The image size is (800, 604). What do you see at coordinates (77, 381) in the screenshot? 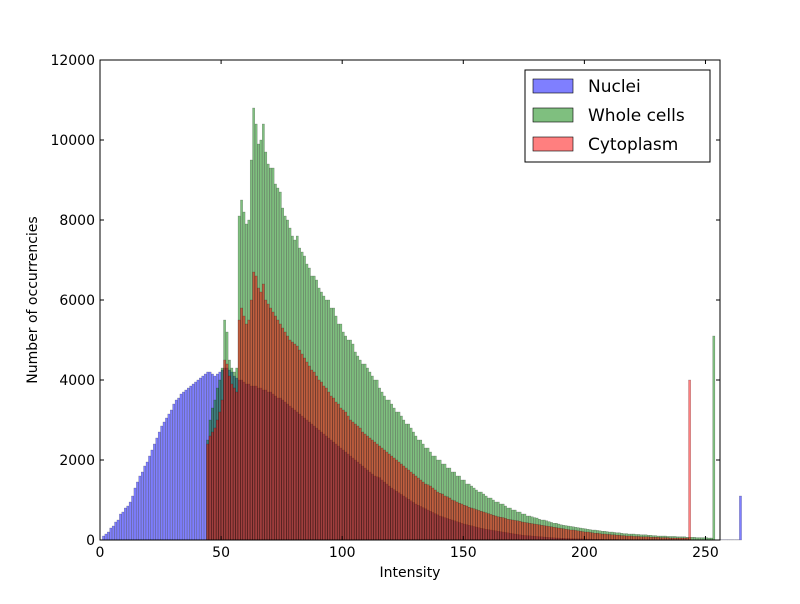
I see `y-tick-label: 4000` at bounding box center [77, 381].